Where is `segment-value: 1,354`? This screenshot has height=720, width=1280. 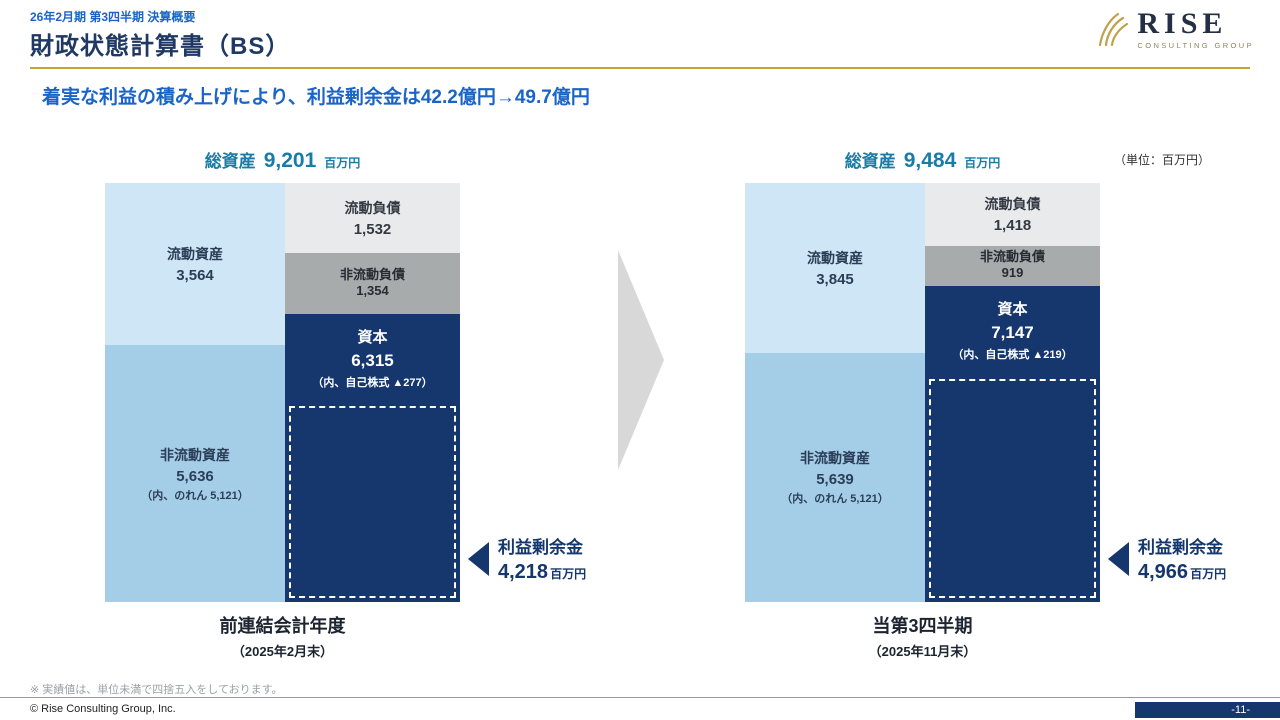 segment-value: 1,354 is located at coordinates (372, 291).